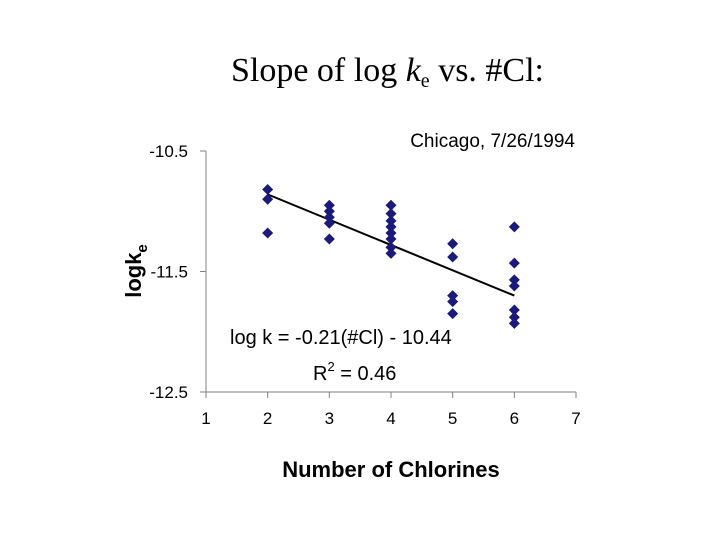  I want to click on y-axis-title-main: logk, so click(133, 275).